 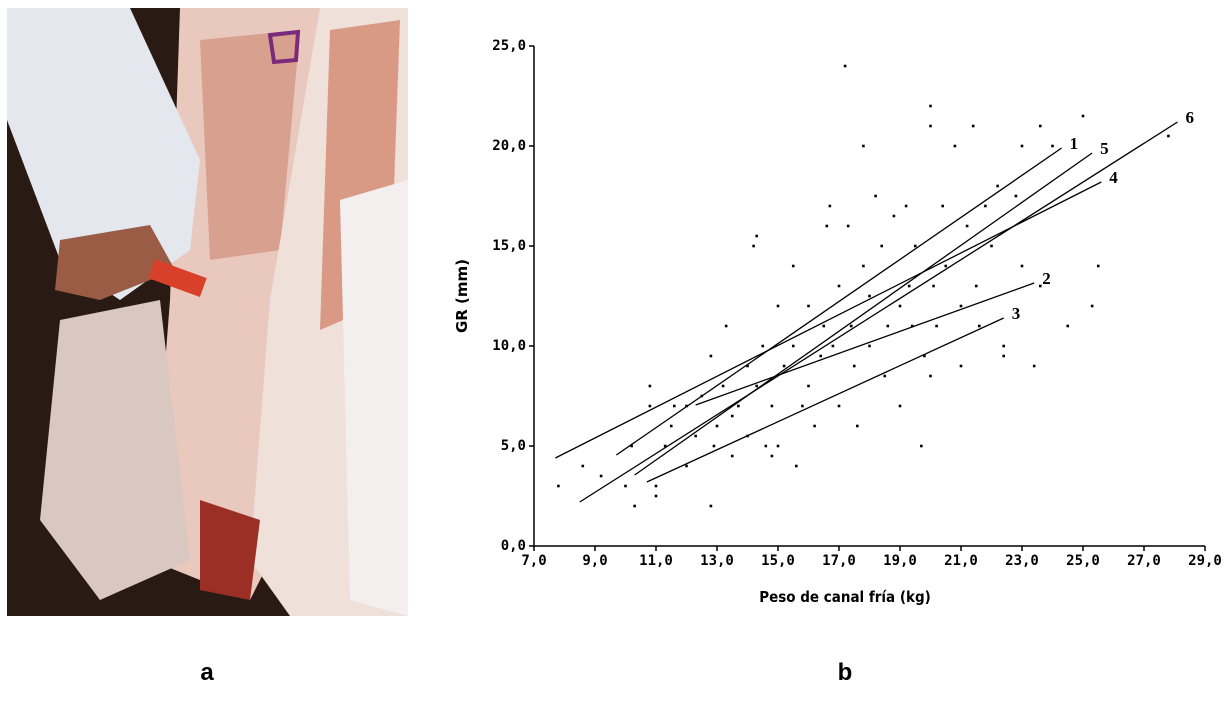 What do you see at coordinates (1144, 561) in the screenshot?
I see `x-tick-label: 27,0` at bounding box center [1144, 561].